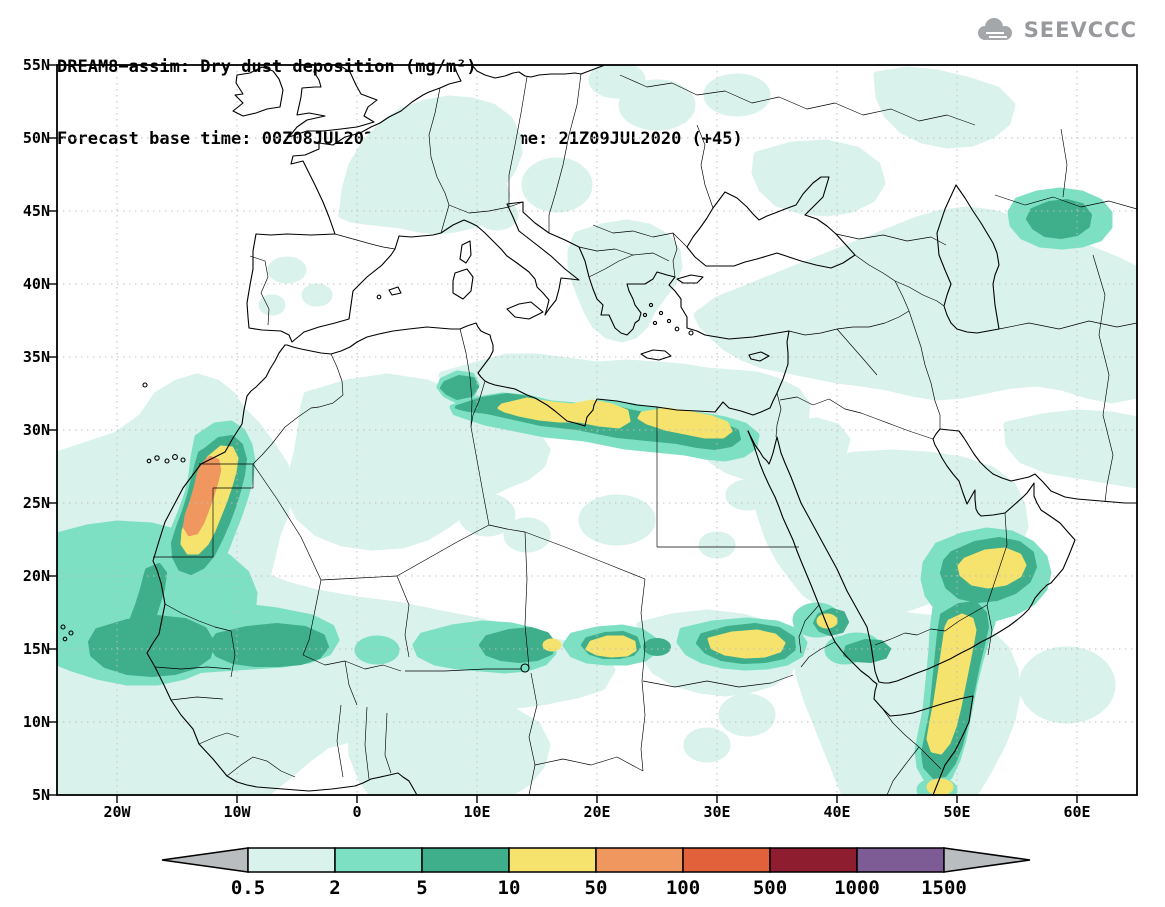 Image resolution: width=1165 pixels, height=907 pixels. I want to click on colorbar-tick-label: 2, so click(334, 888).